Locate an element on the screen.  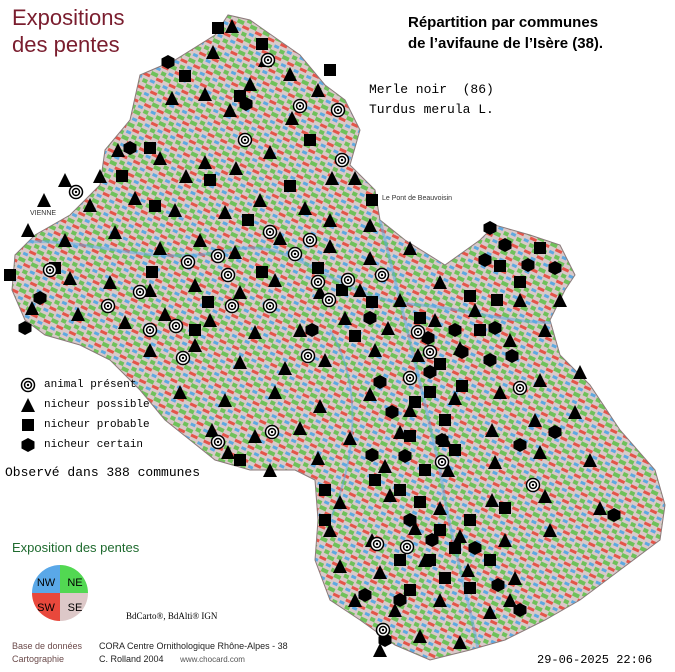
legend-item-probable: nicheur probable is located at coordinates (85, 425).